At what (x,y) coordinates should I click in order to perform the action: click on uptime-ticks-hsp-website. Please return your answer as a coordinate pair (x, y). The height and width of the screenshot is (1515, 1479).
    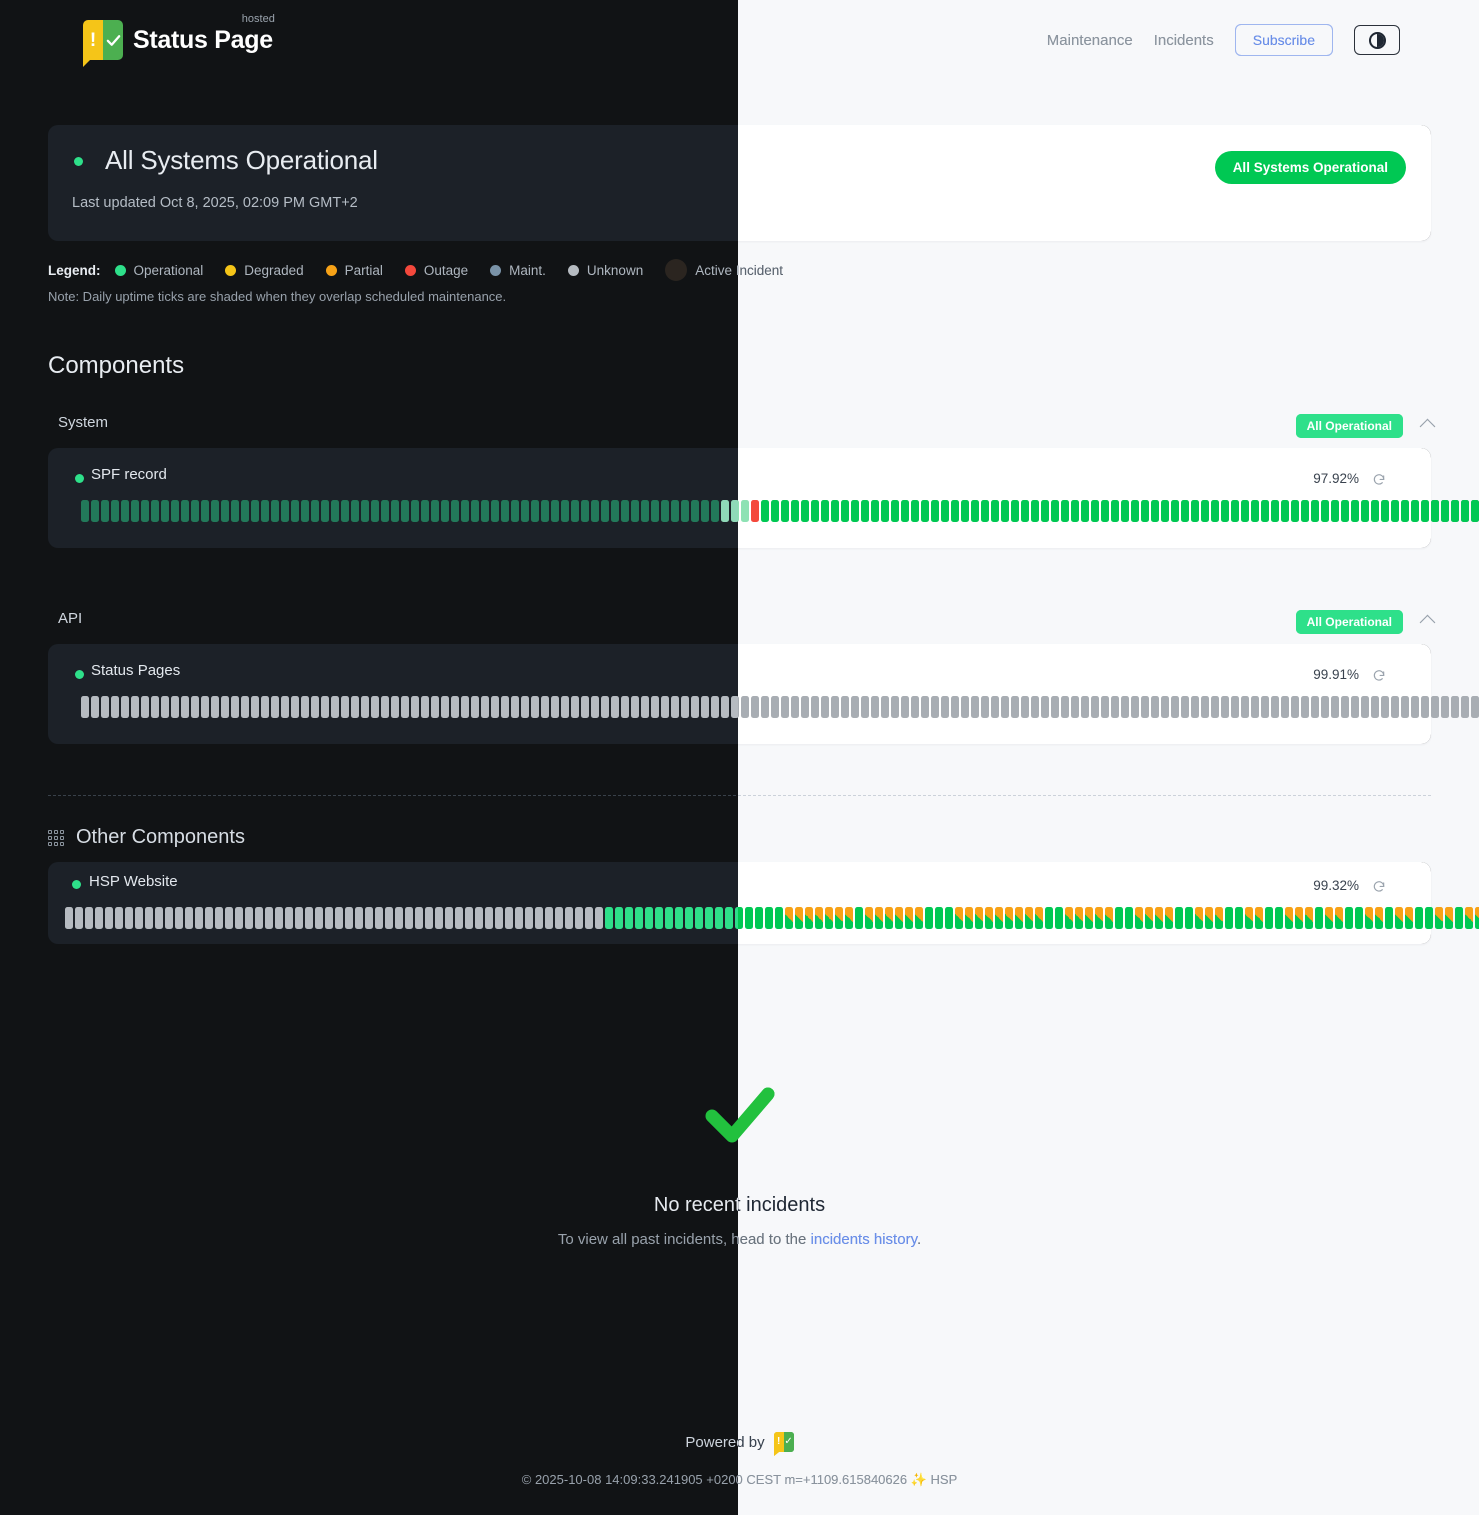
    Looking at the image, I should click on (1108, 918).